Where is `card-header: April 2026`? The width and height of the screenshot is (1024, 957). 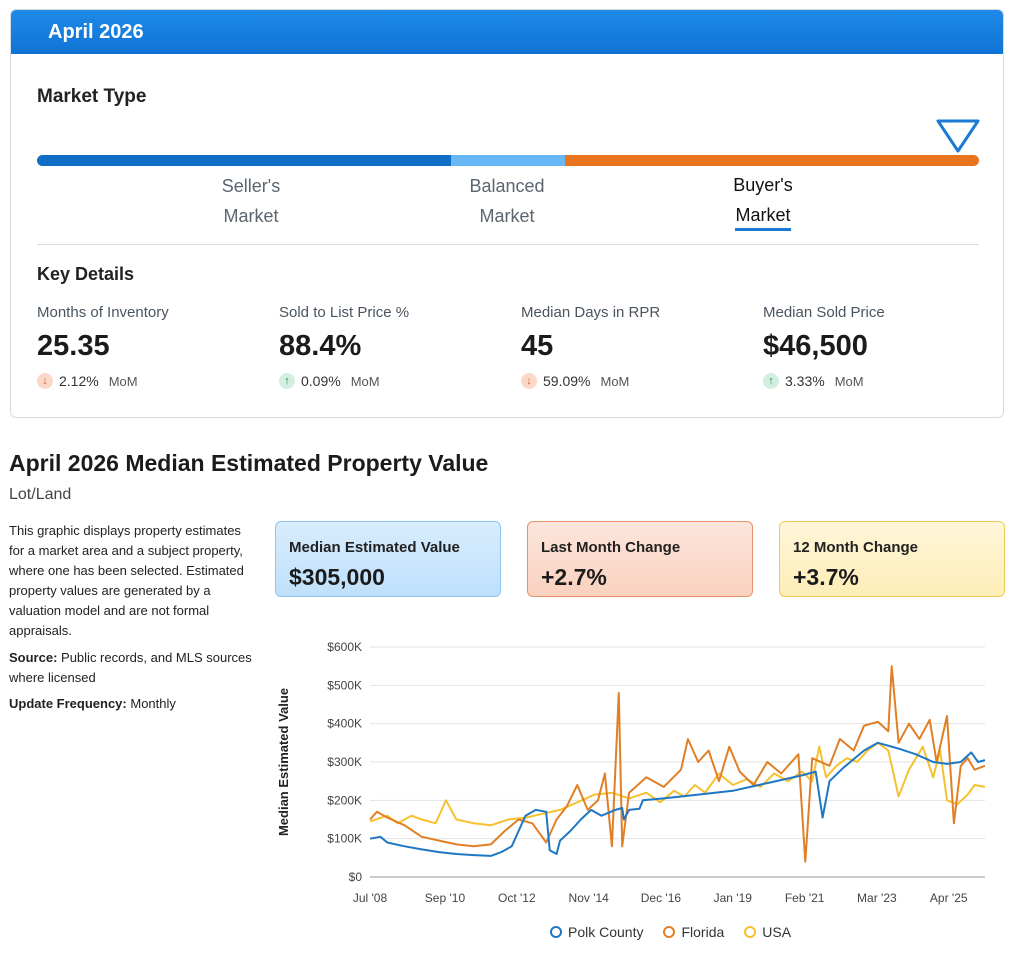 card-header: April 2026 is located at coordinates (507, 32).